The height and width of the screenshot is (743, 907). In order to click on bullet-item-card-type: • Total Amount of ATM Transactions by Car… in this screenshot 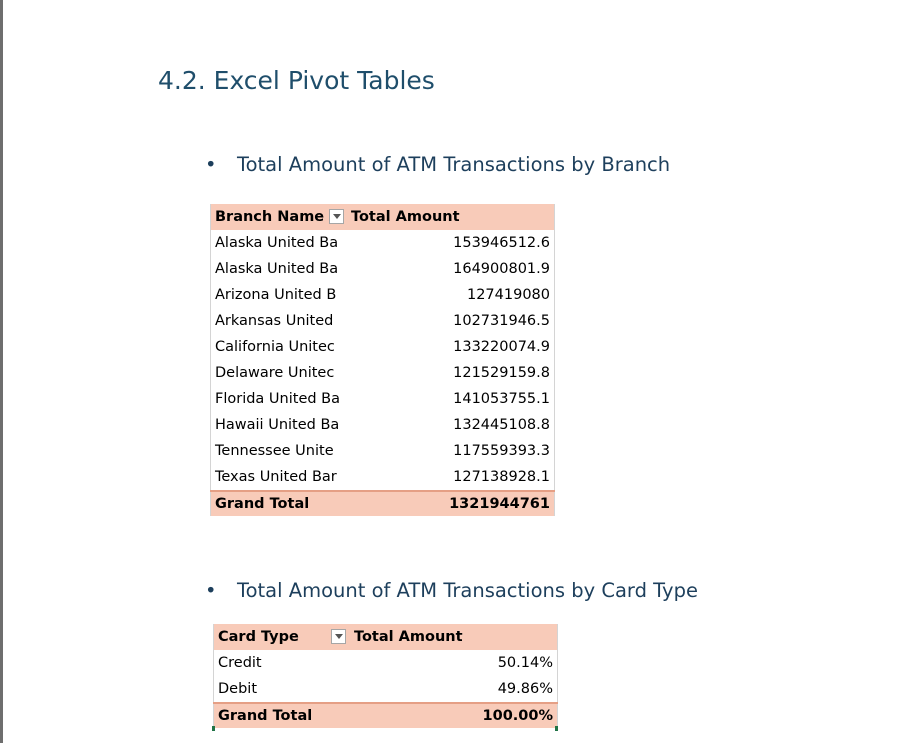, I will do `click(451, 590)`.